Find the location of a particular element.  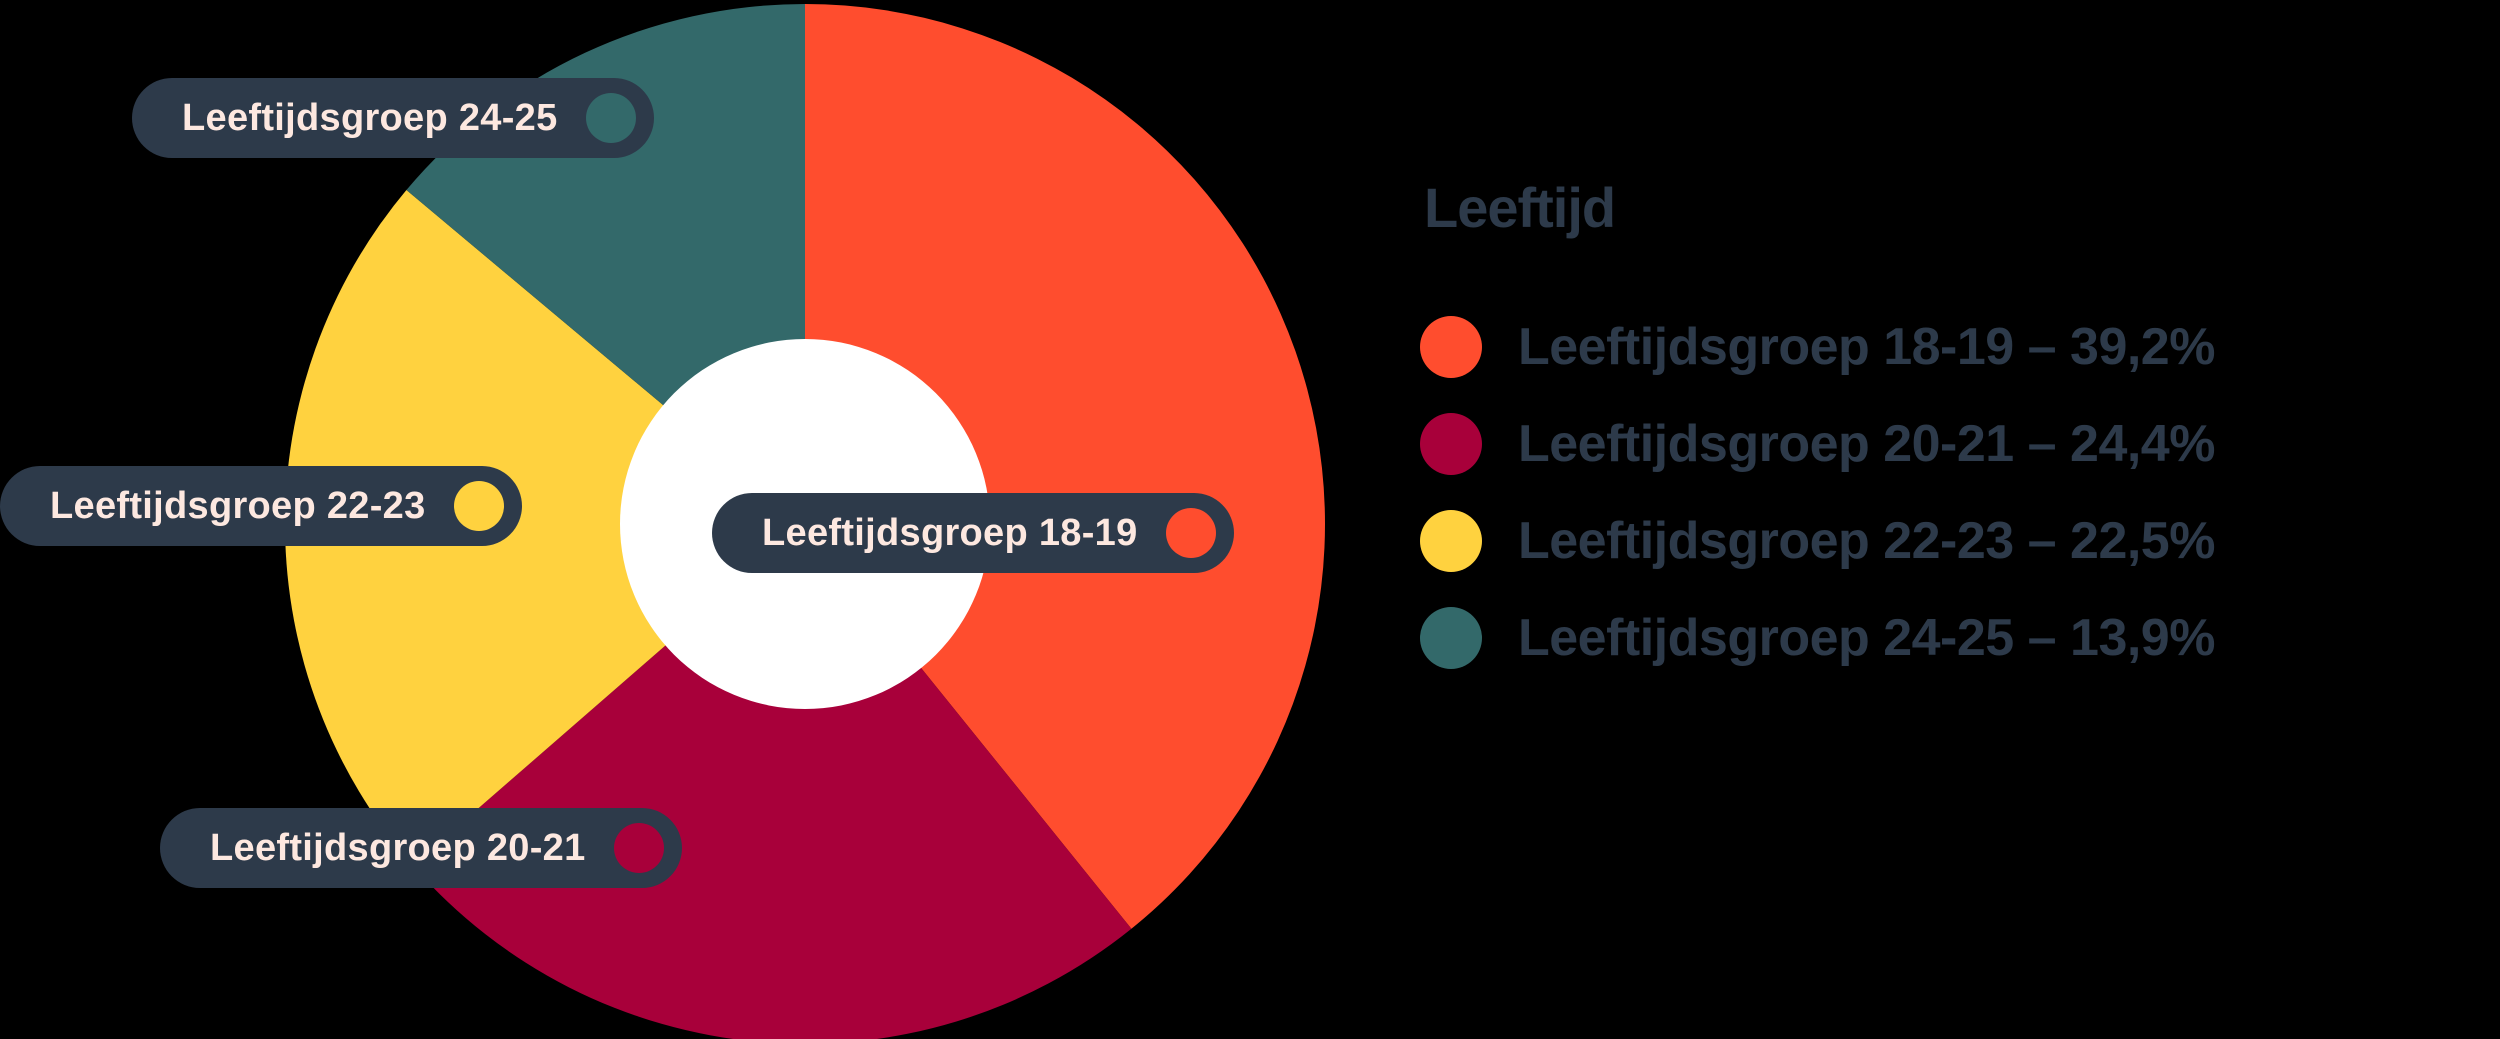

slice-label-18-19: Leeftijdsgroep 18-19 is located at coordinates (973, 533).